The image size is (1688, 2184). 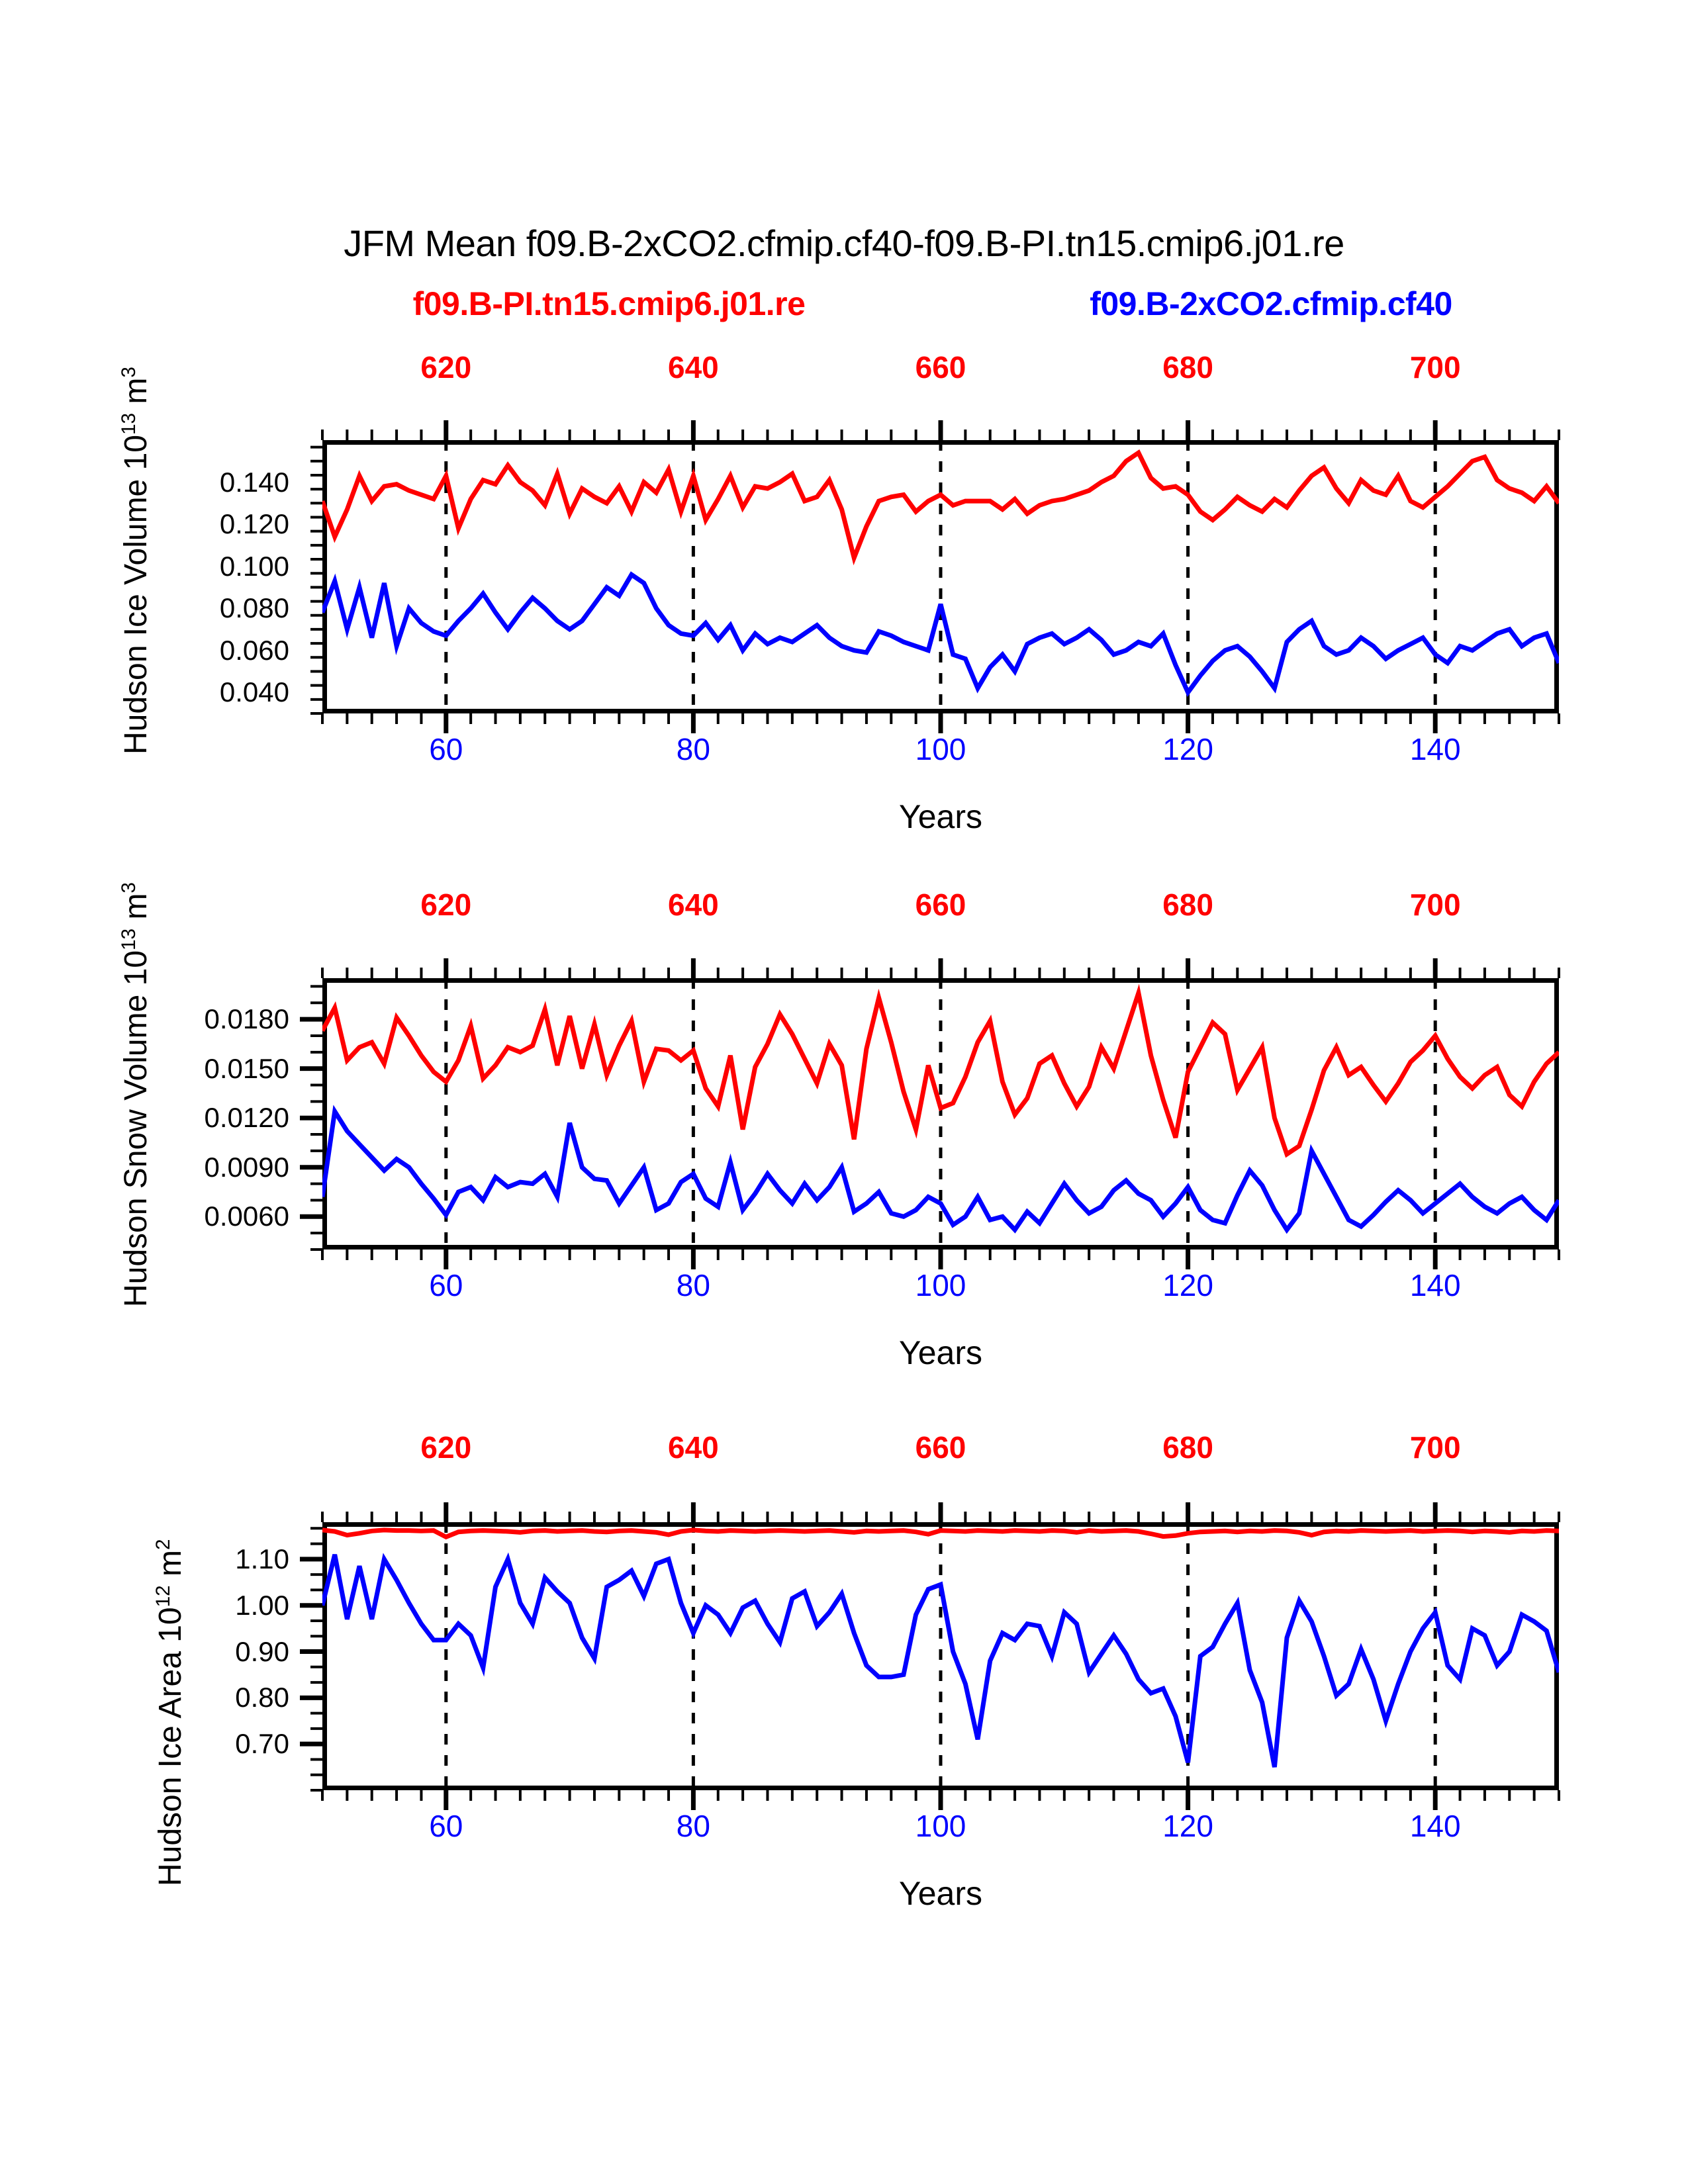 I want to click on y-axis-tick-label: 0.140, so click(x=254, y=482).